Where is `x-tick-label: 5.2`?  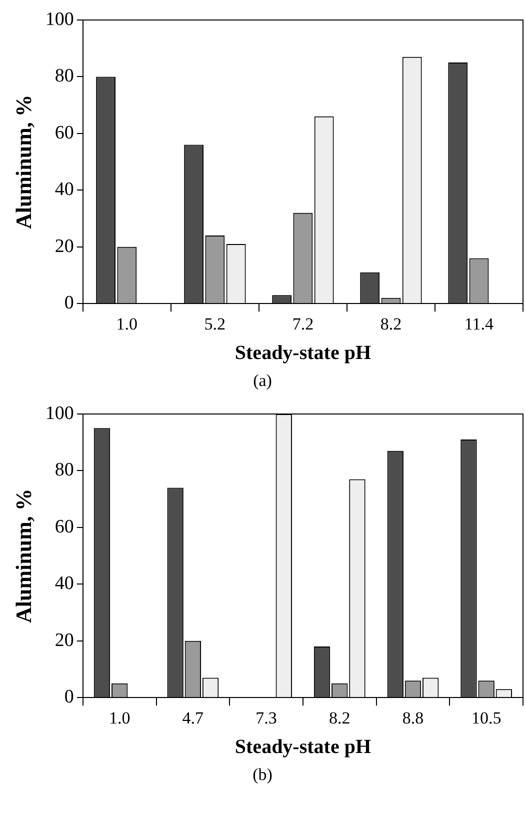 x-tick-label: 5.2 is located at coordinates (215, 324).